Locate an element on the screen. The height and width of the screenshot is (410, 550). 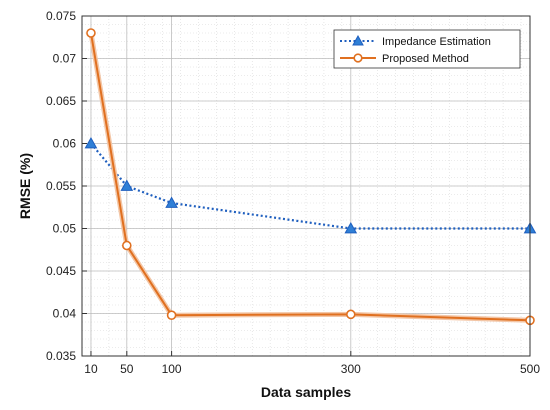
y-tick-label: 0.045 is located at coordinates (61, 271).